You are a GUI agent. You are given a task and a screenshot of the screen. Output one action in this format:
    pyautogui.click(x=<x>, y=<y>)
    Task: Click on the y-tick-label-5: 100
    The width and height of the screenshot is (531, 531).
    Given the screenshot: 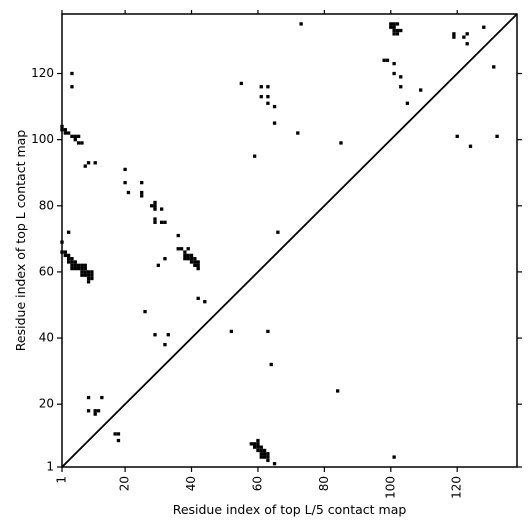 What is the action you would take?
    pyautogui.click(x=42, y=139)
    